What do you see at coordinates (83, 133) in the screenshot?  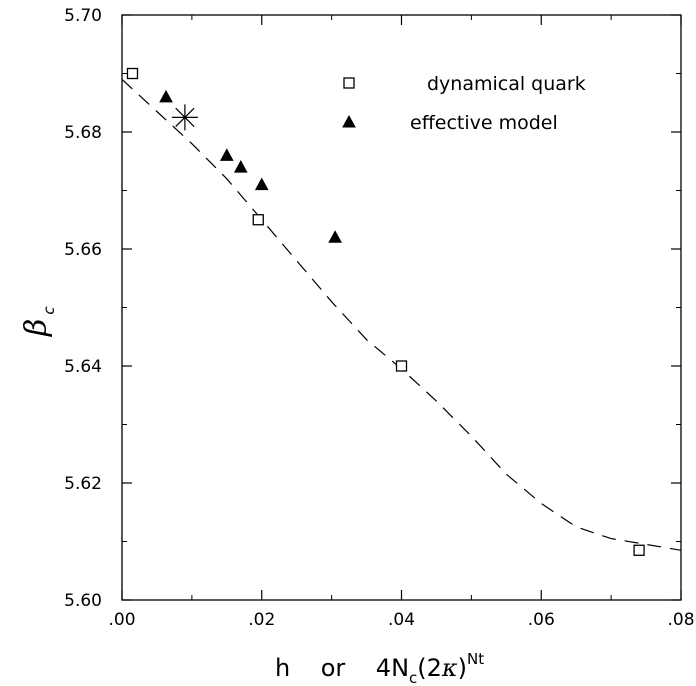 I see `y-tick-label: 5.68` at bounding box center [83, 133].